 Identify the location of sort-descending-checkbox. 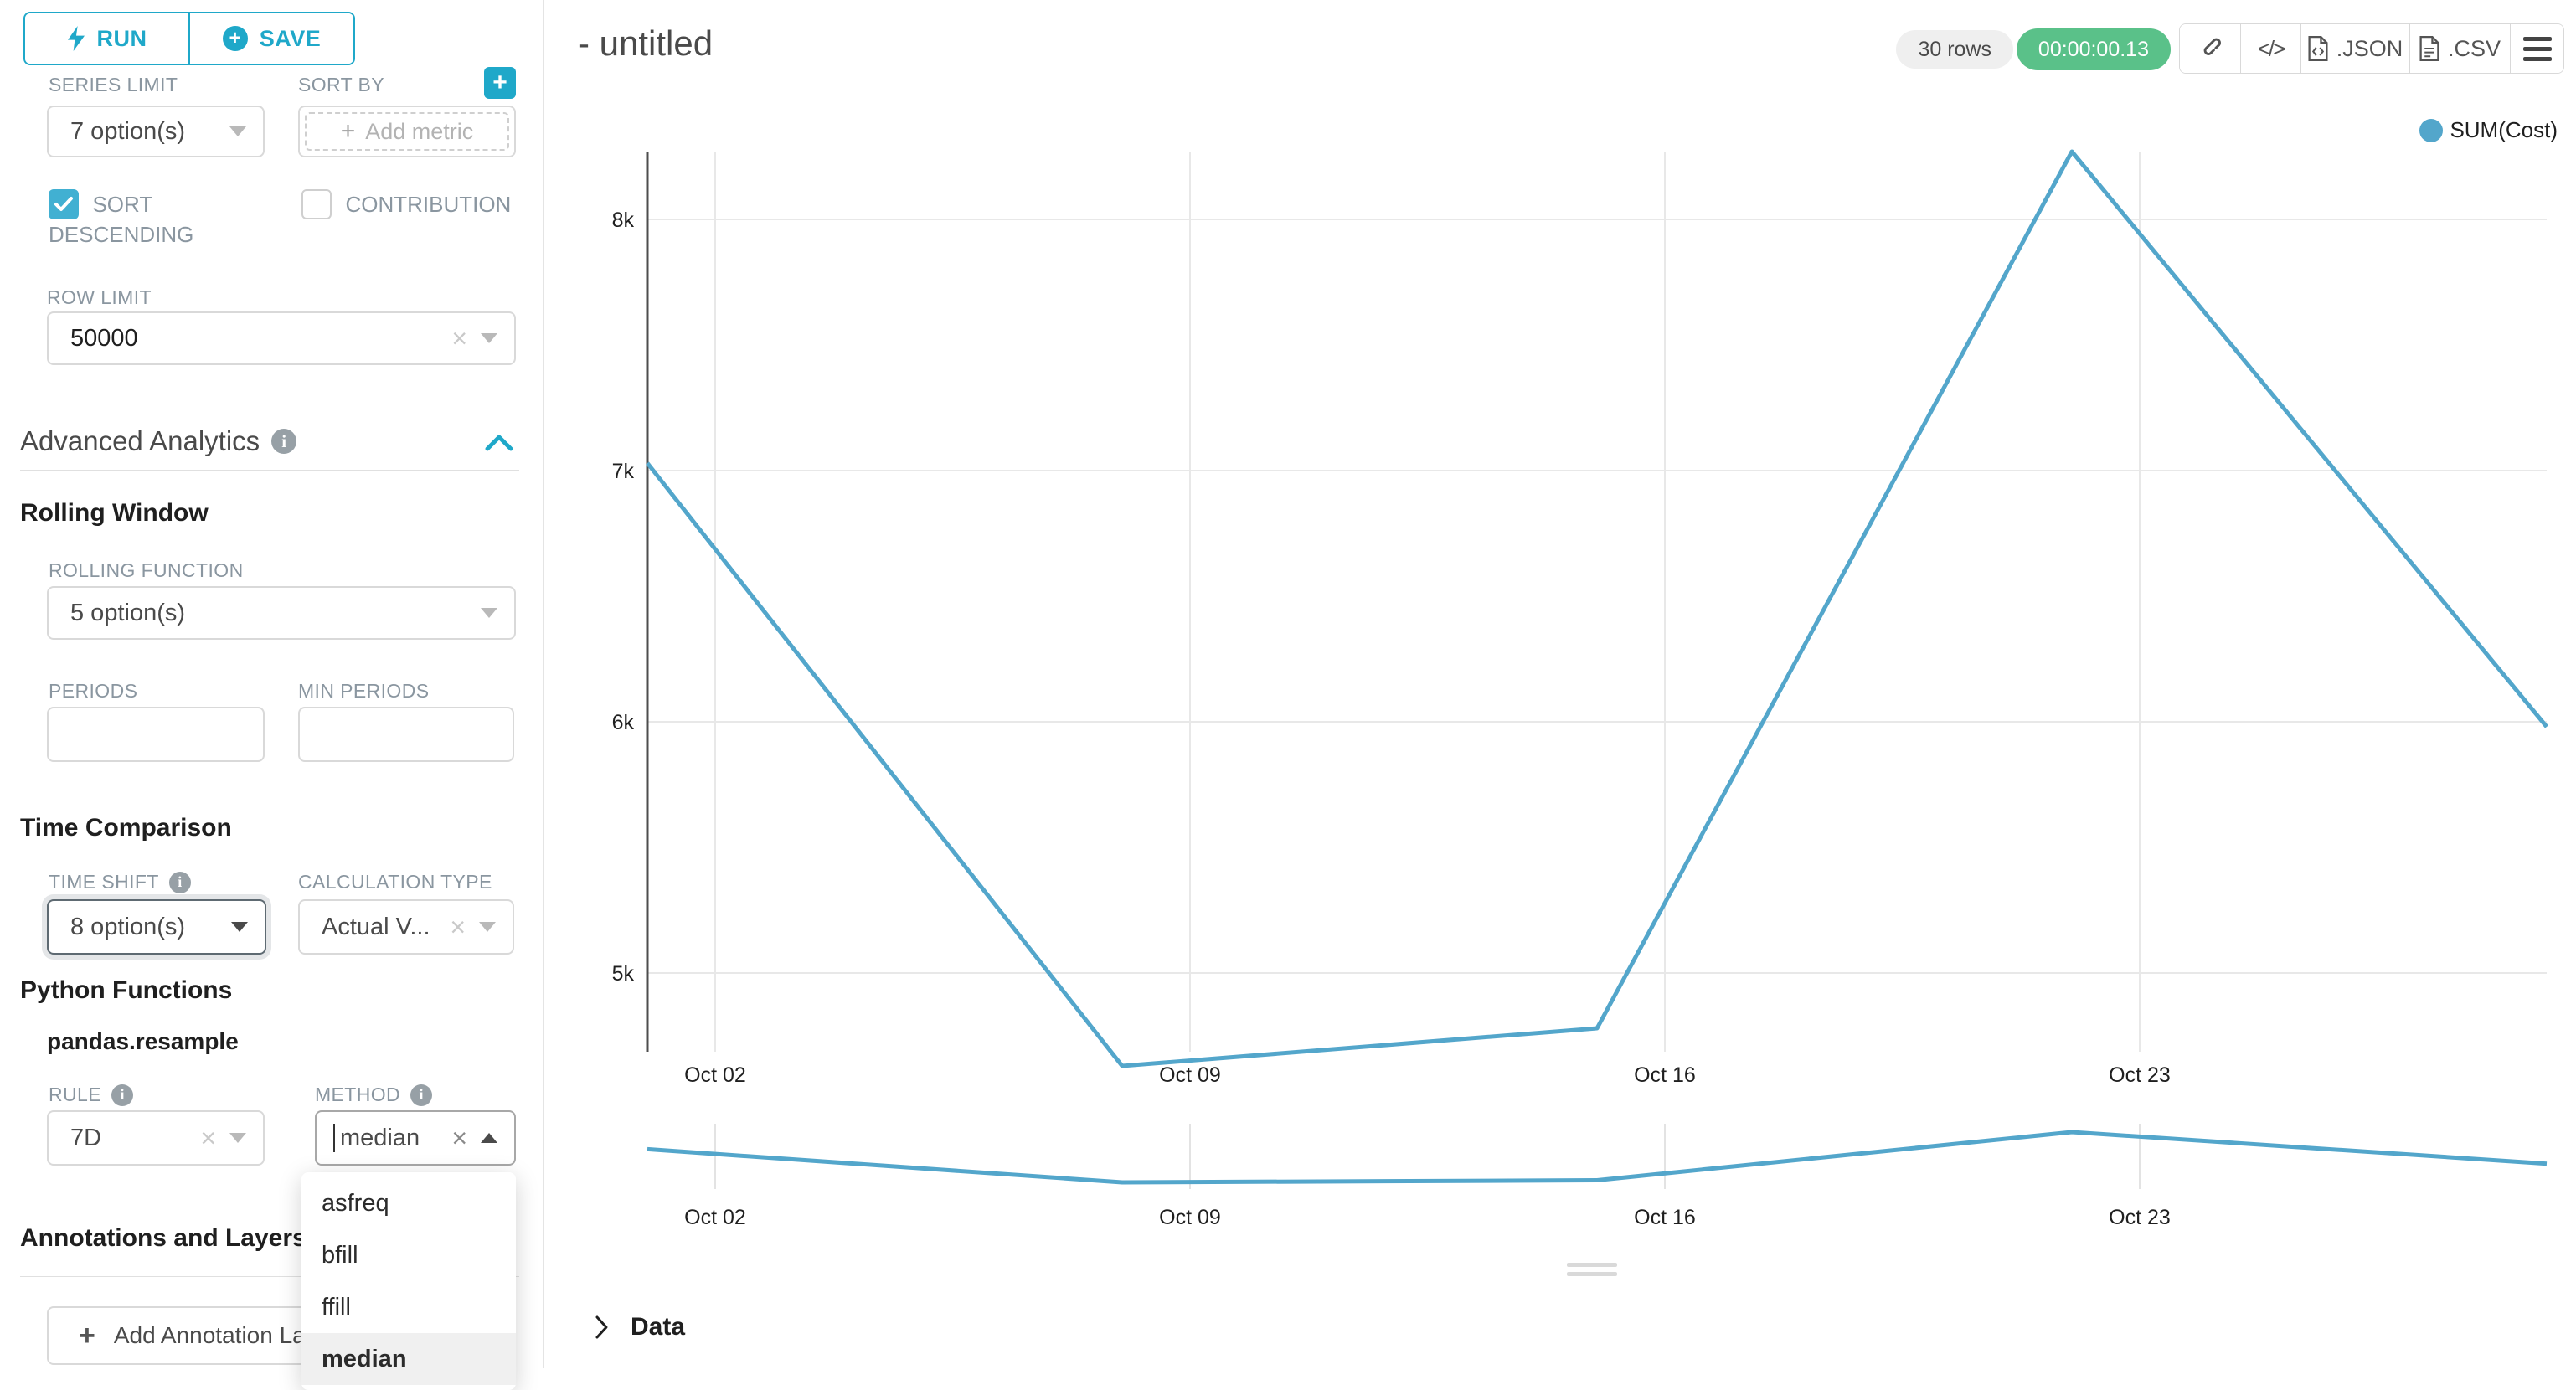
(64, 204).